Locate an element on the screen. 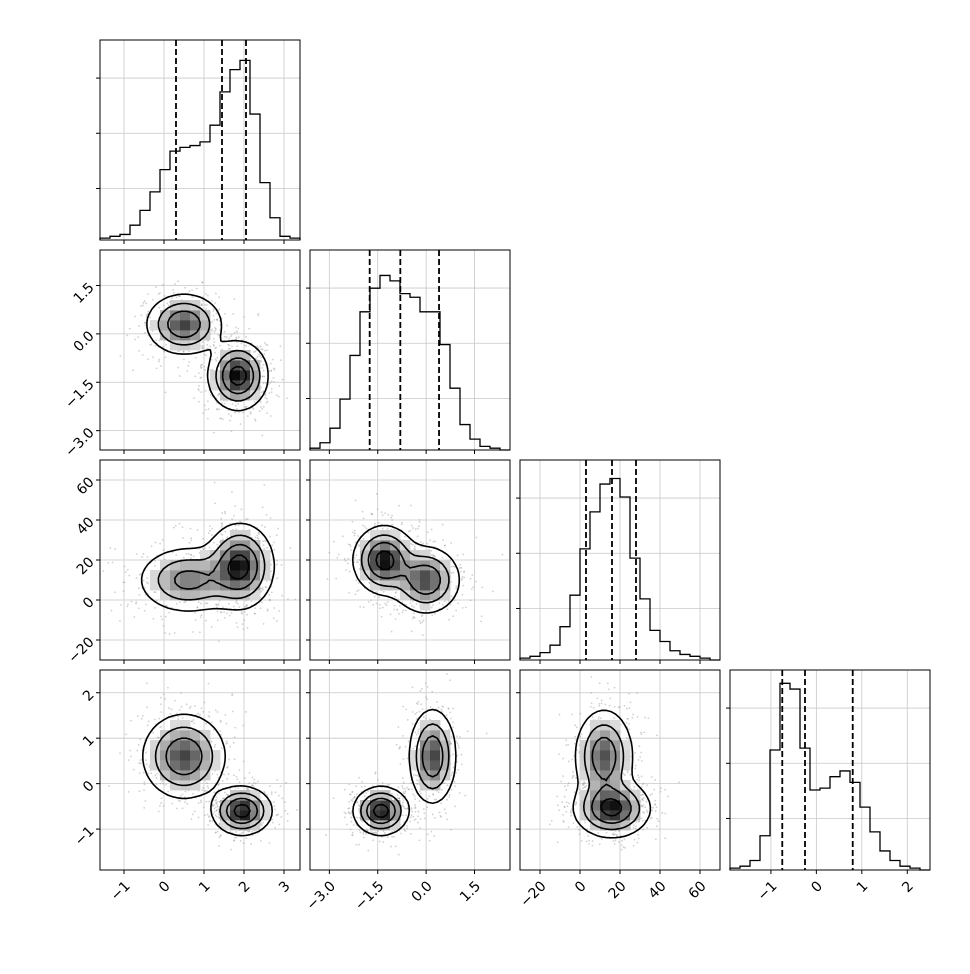  y-tick-label-2-2: 20 is located at coordinates (86, 566).